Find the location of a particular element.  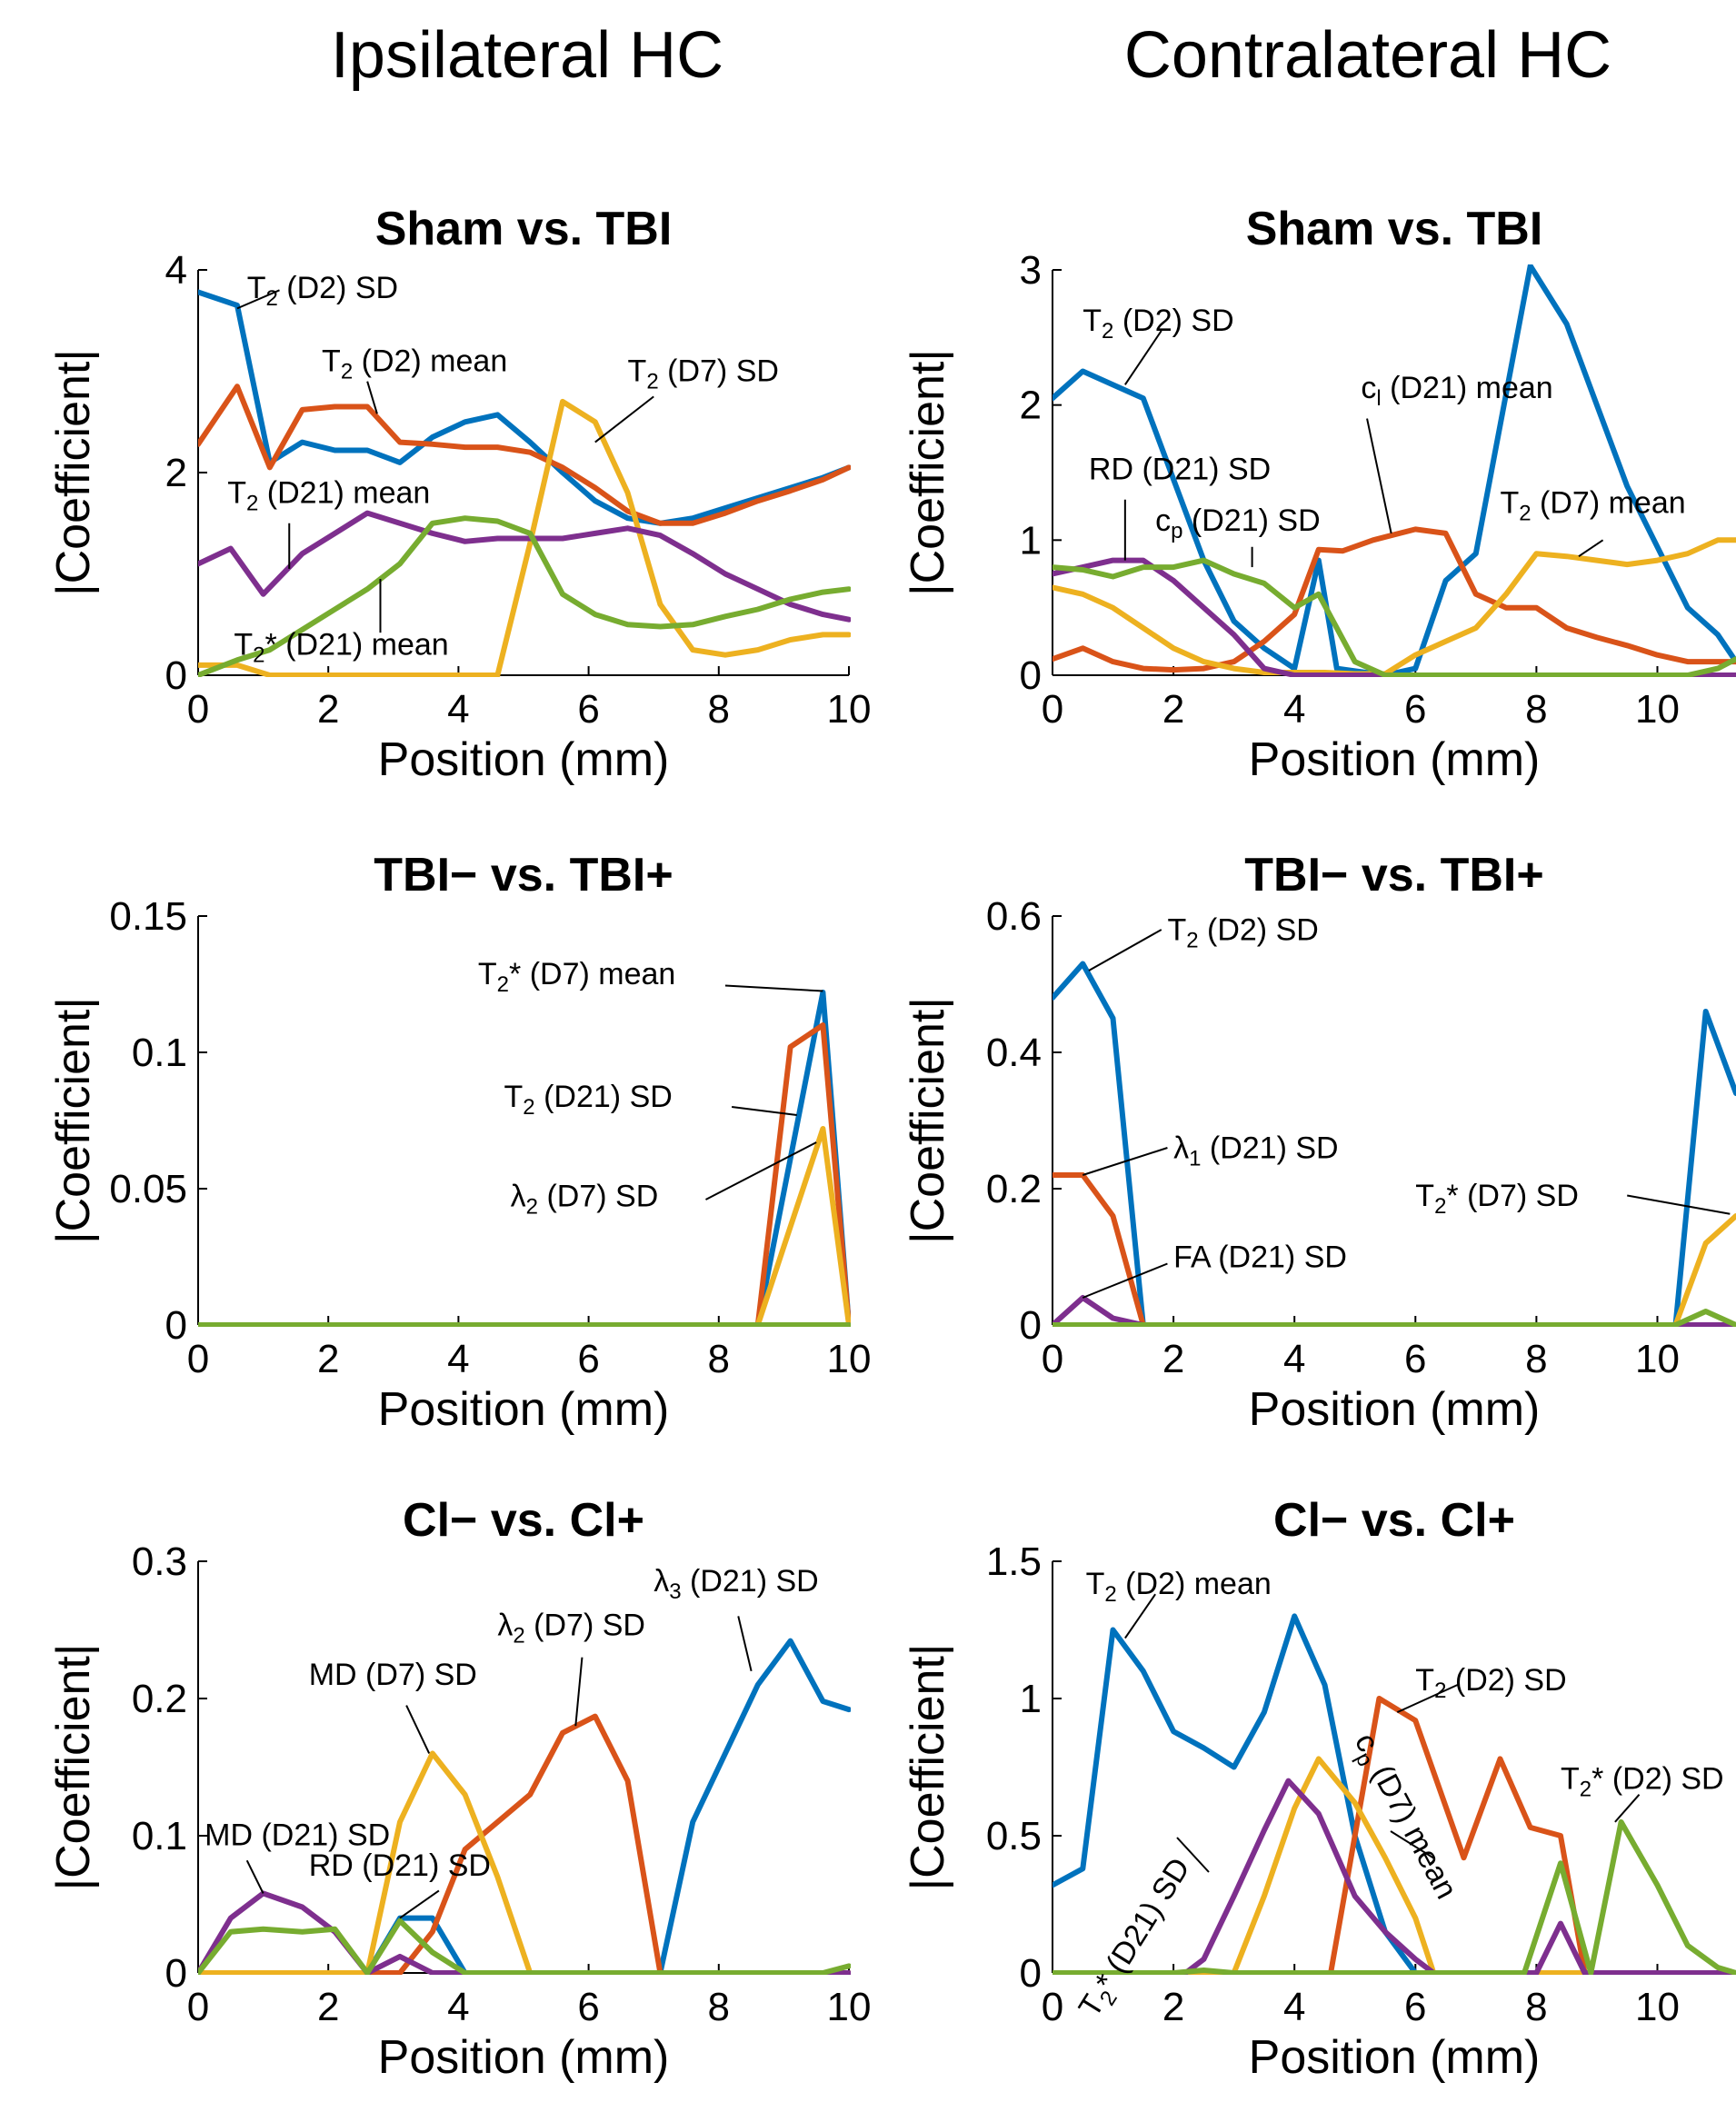

annotation-label: cl (D21) mean is located at coordinates (1456, 391).